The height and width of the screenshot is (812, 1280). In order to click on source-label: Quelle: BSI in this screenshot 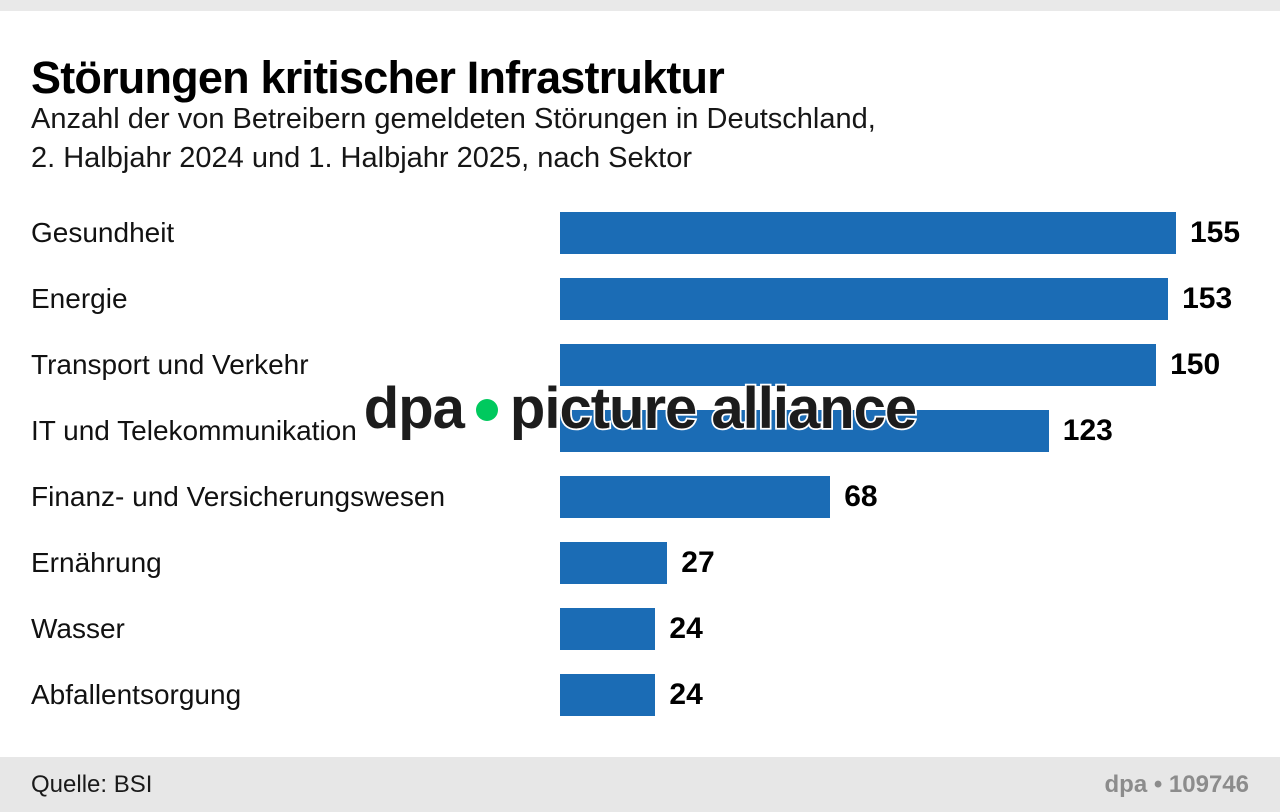, I will do `click(92, 784)`.